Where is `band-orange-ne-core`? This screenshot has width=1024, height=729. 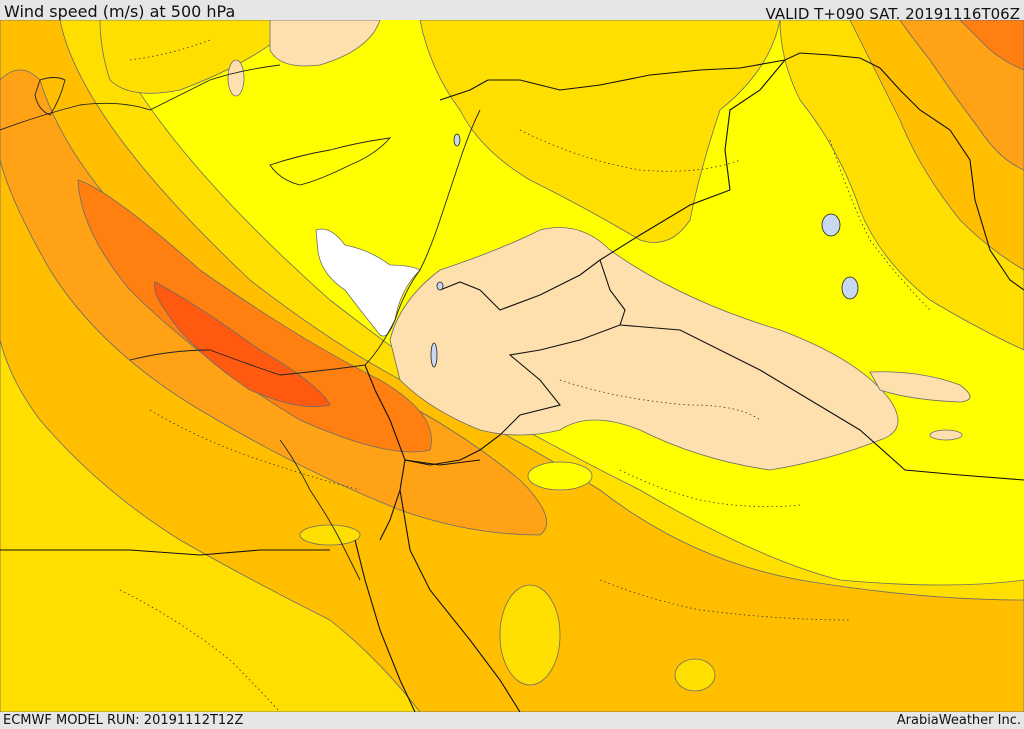
band-orange-ne-core is located at coordinates (961, 95).